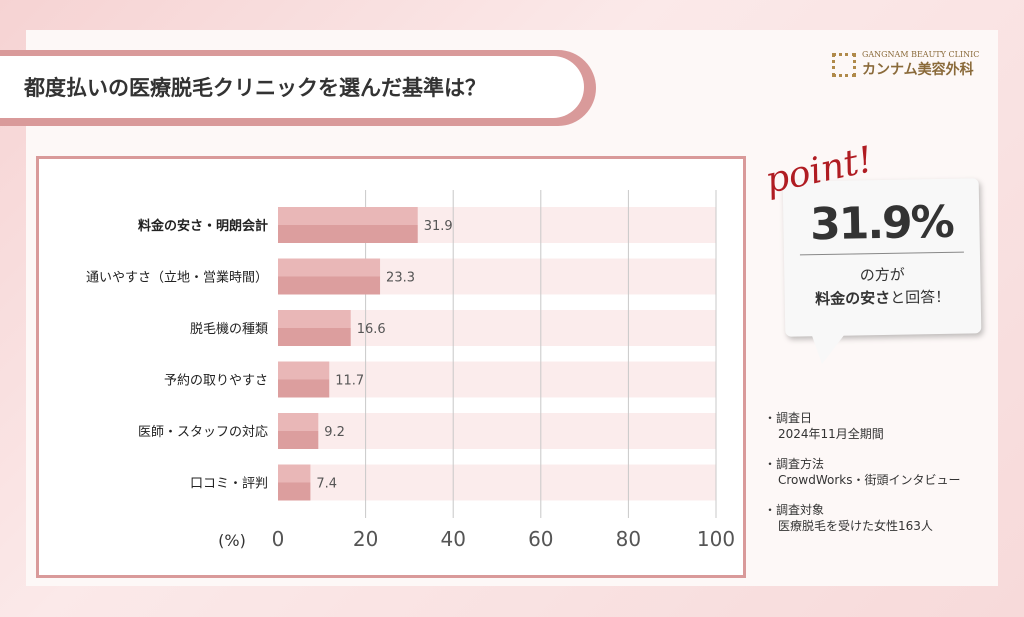 The height and width of the screenshot is (617, 1024). I want to click on category-label: 医師・スタッフの対応, so click(203, 432).